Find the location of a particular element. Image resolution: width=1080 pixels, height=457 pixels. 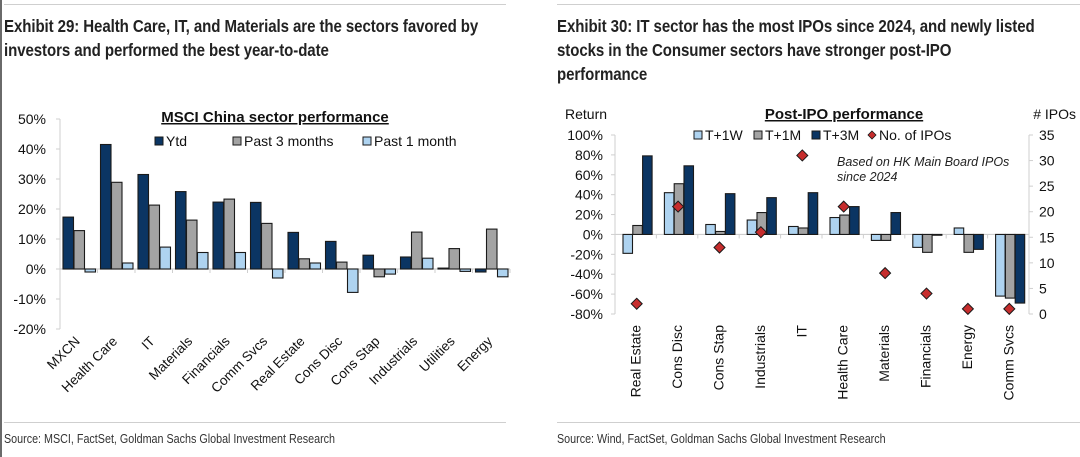

x-tick-label: Financials is located at coordinates (926, 356).